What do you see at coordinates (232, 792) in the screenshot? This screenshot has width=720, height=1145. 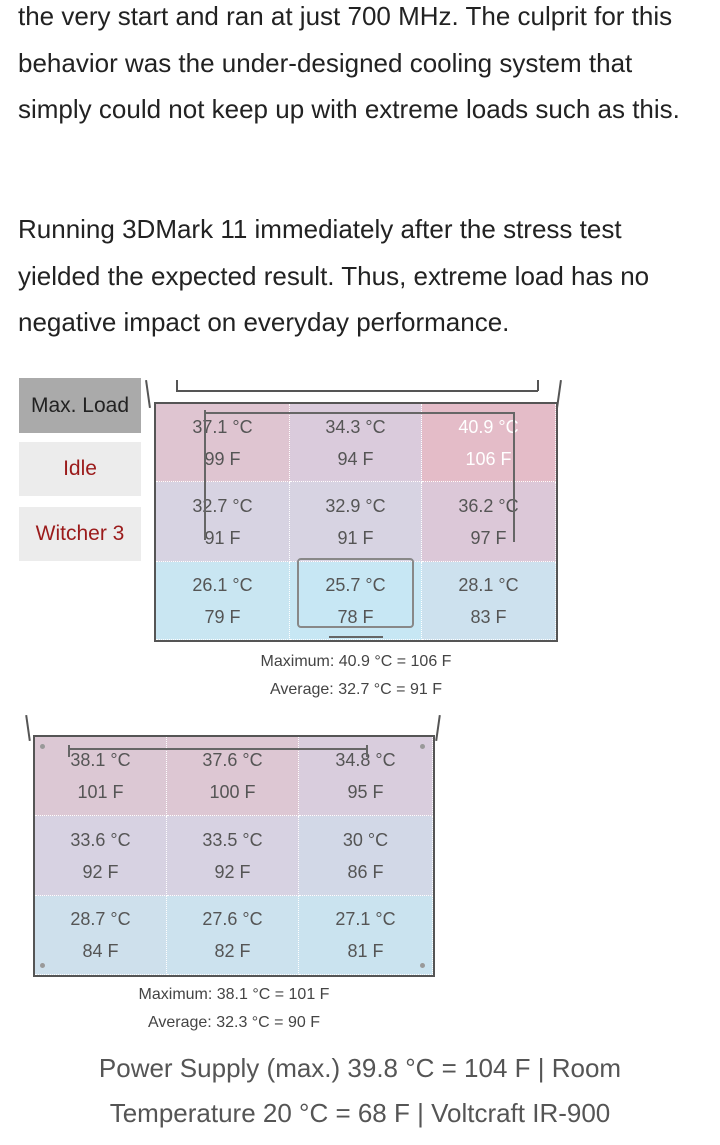 I see `cell-fahrenheit: 100 F` at bounding box center [232, 792].